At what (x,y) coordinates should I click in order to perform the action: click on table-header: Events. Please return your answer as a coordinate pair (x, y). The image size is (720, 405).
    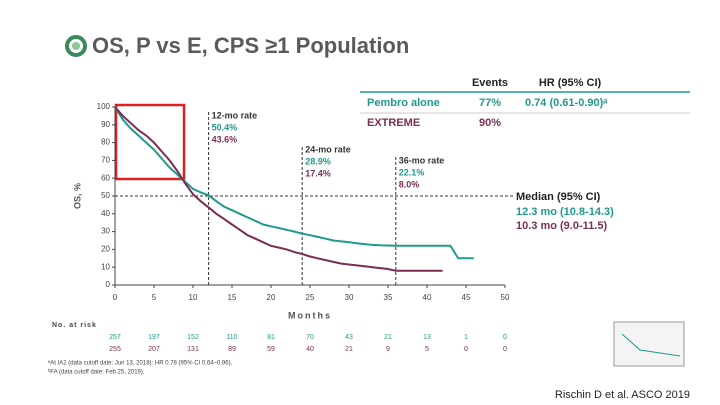
    Looking at the image, I should click on (490, 83).